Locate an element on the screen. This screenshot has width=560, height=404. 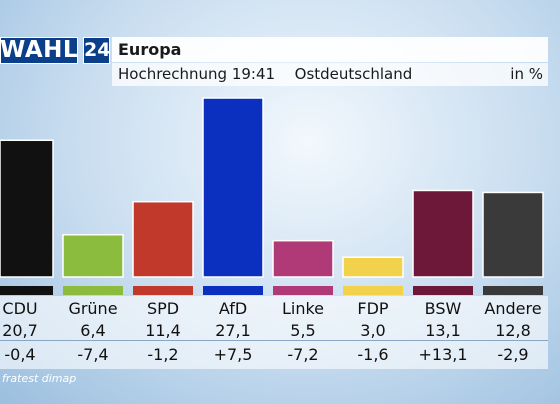
source-credit: fratest dimap is located at coordinates (39, 378).